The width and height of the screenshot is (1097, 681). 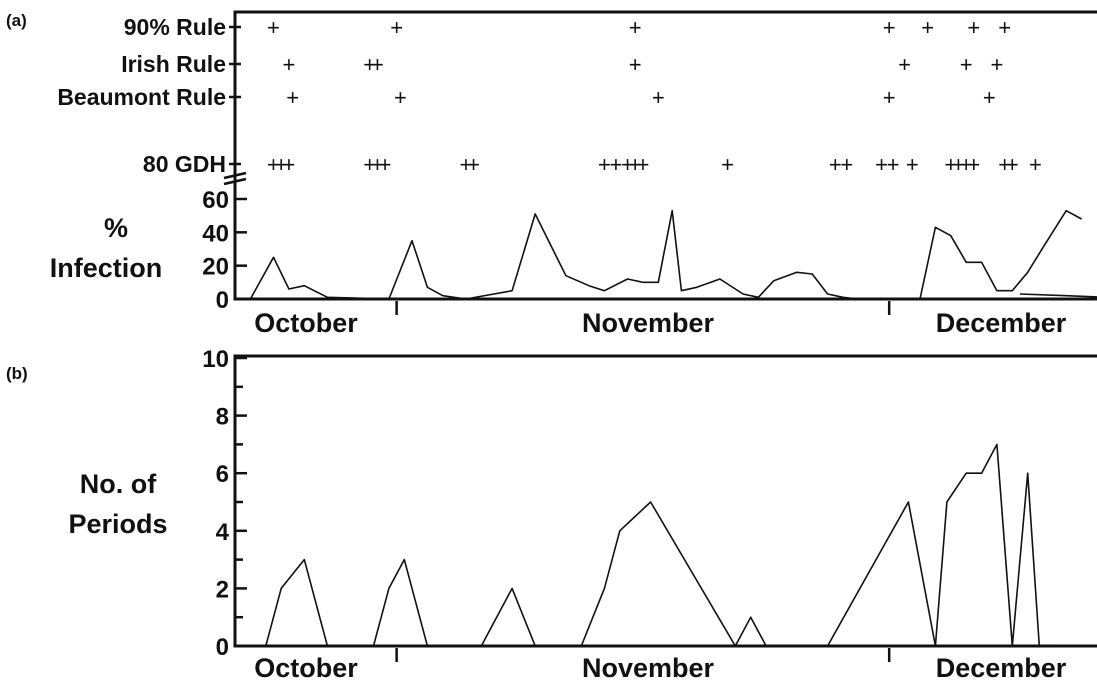 I want to click on series-line, so click(x=665, y=254).